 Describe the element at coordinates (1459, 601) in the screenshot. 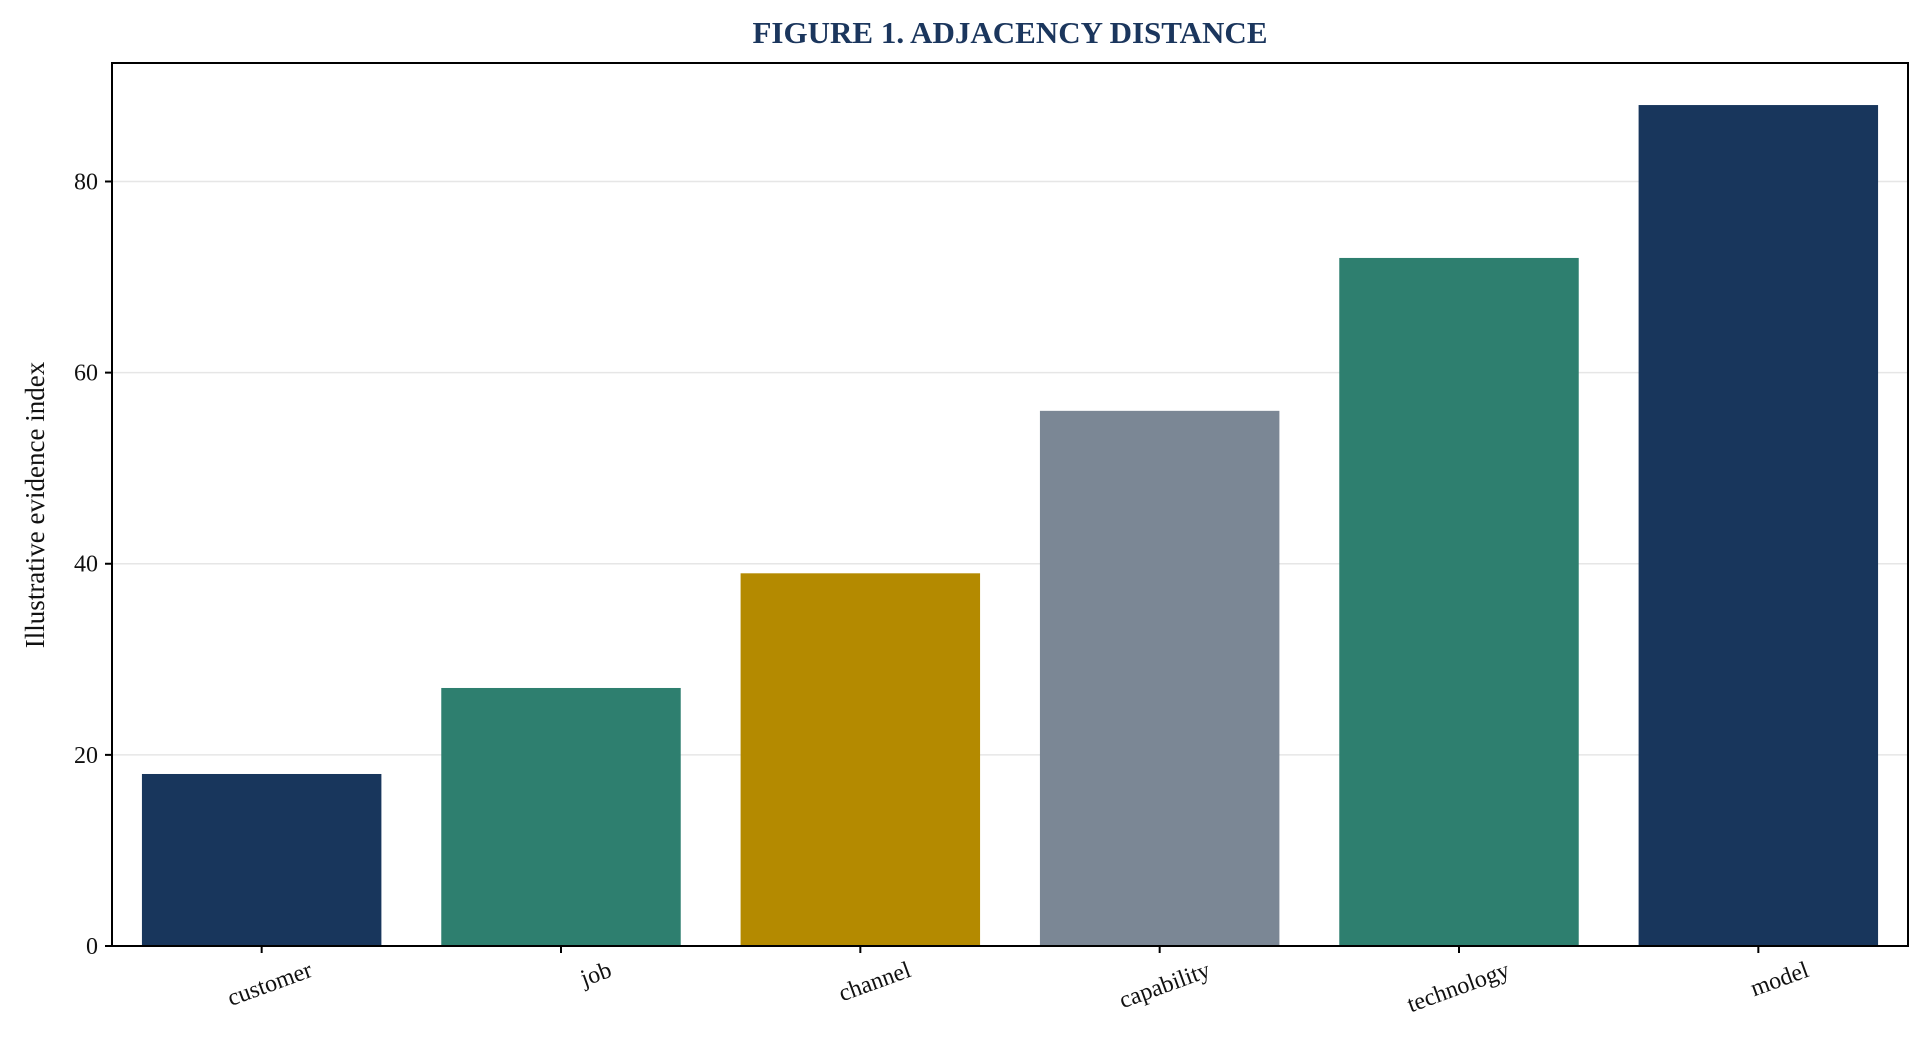

I see `bar-technology` at that location.